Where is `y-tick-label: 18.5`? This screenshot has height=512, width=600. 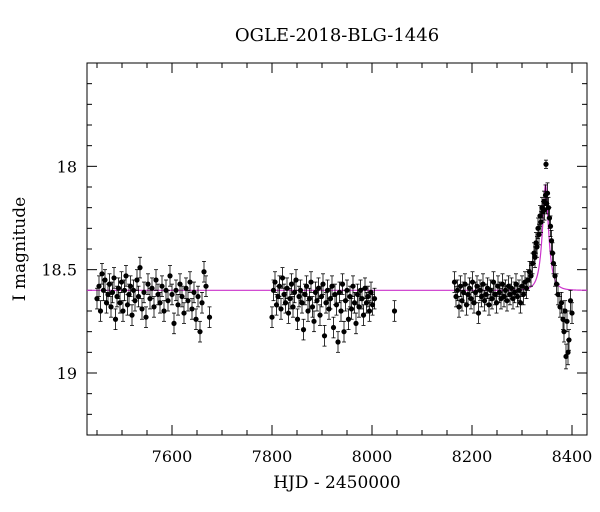 y-tick-label: 18.5 is located at coordinates (59, 270).